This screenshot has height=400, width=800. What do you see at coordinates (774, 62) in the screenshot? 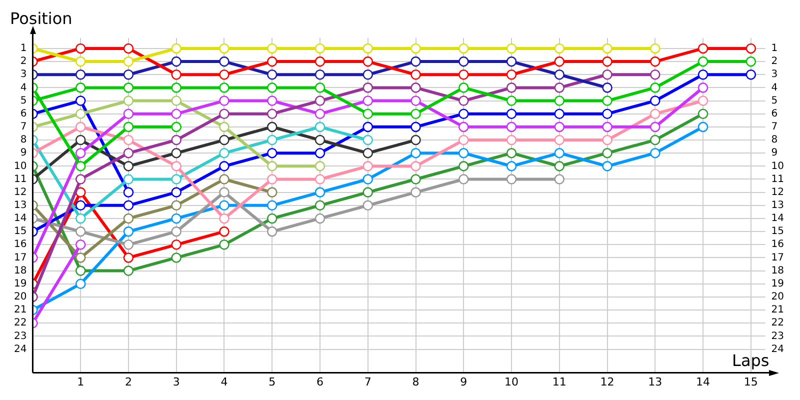
I see `y2-tick-label: 2` at bounding box center [774, 62].